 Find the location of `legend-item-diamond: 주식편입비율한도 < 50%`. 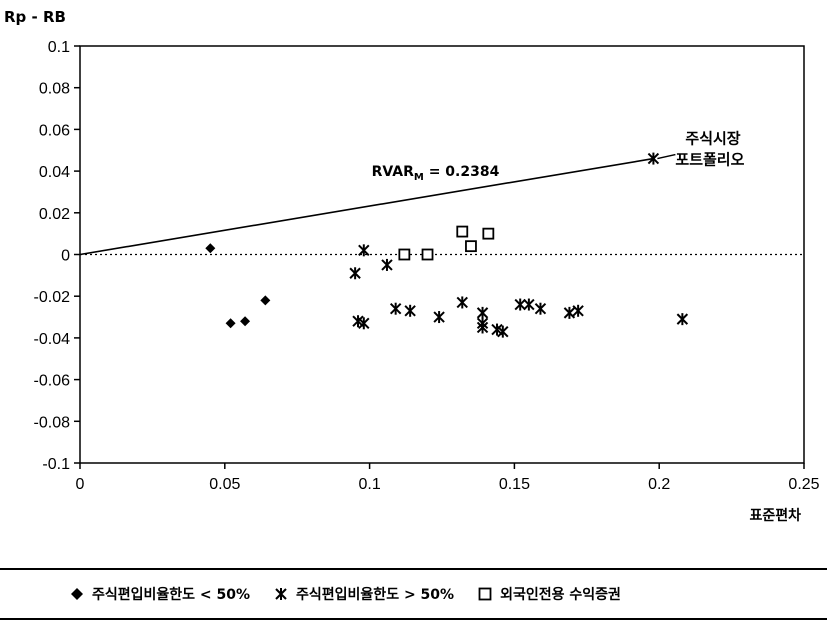

legend-item-diamond: 주식편입비율한도 < 50% is located at coordinates (160, 594).